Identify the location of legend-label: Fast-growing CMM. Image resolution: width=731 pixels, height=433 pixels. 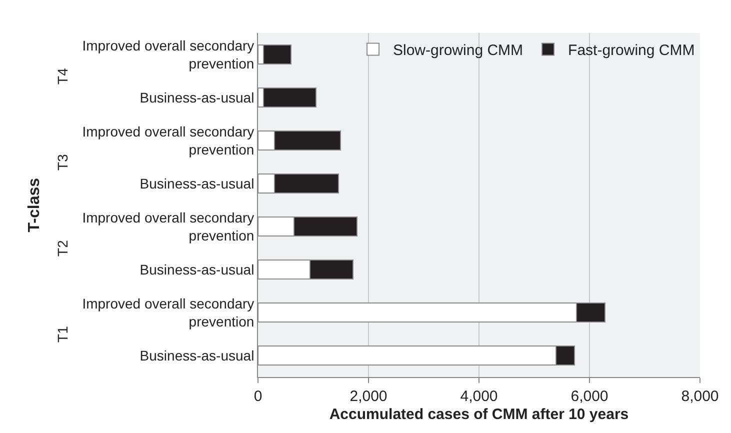
(631, 51).